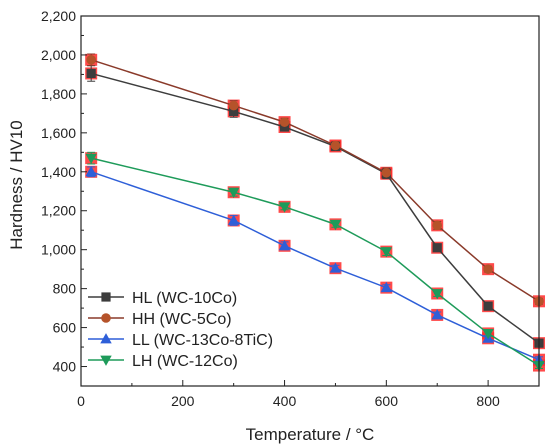 This screenshot has width=550, height=447. Describe the element at coordinates (65, 289) in the screenshot. I see `y-tick-label: 800` at that location.